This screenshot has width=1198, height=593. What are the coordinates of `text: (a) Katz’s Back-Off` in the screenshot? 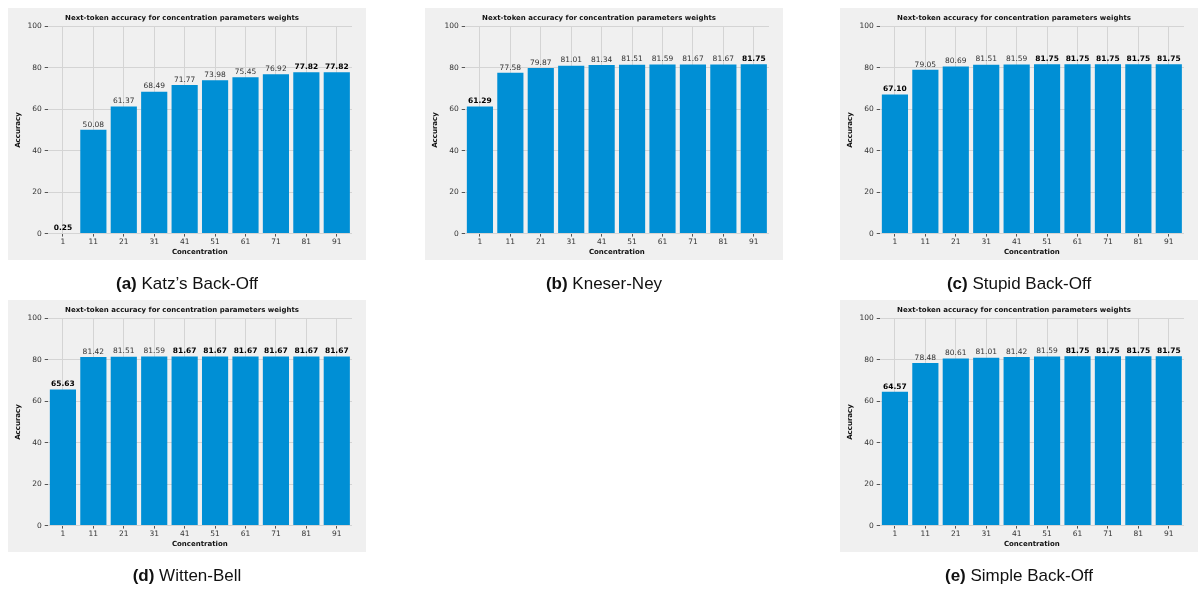 It's located at (187, 283).